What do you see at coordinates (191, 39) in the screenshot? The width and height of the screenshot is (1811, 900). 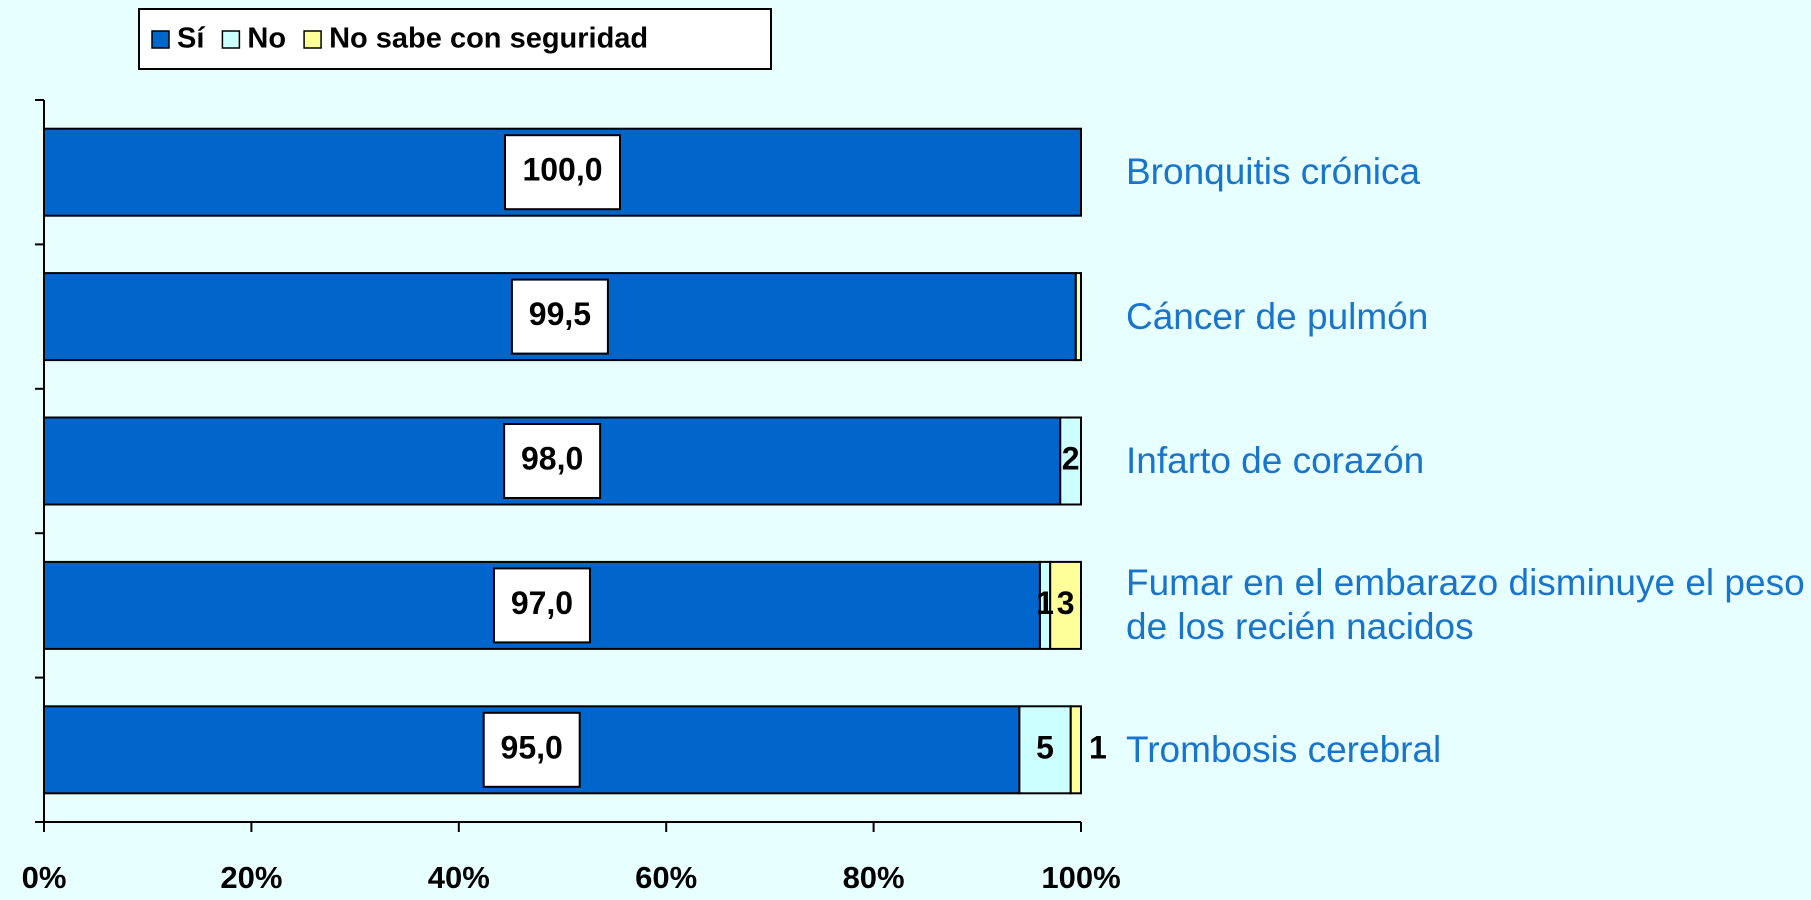 I see `legend-label: Sí` at bounding box center [191, 39].